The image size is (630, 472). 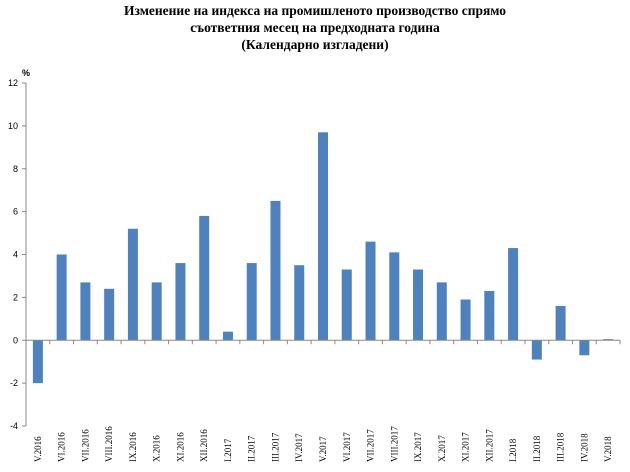 I want to click on x-tick-label: XII.2016, so click(x=204, y=445).